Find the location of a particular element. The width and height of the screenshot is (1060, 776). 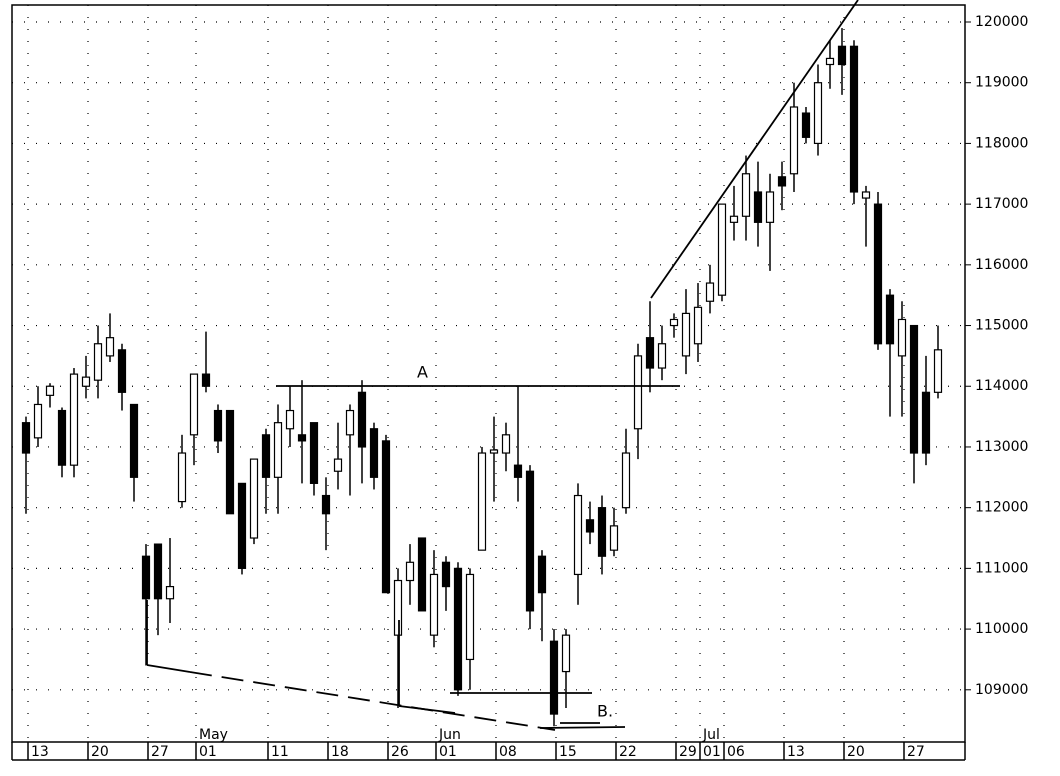

x-tick-label: 11 is located at coordinates (280, 752).